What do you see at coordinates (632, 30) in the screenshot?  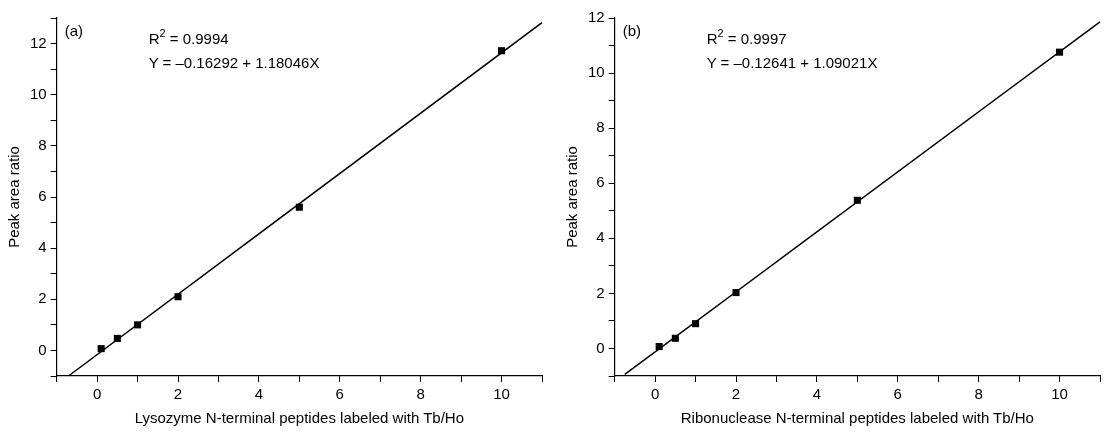 I see `annotation: (b)` at bounding box center [632, 30].